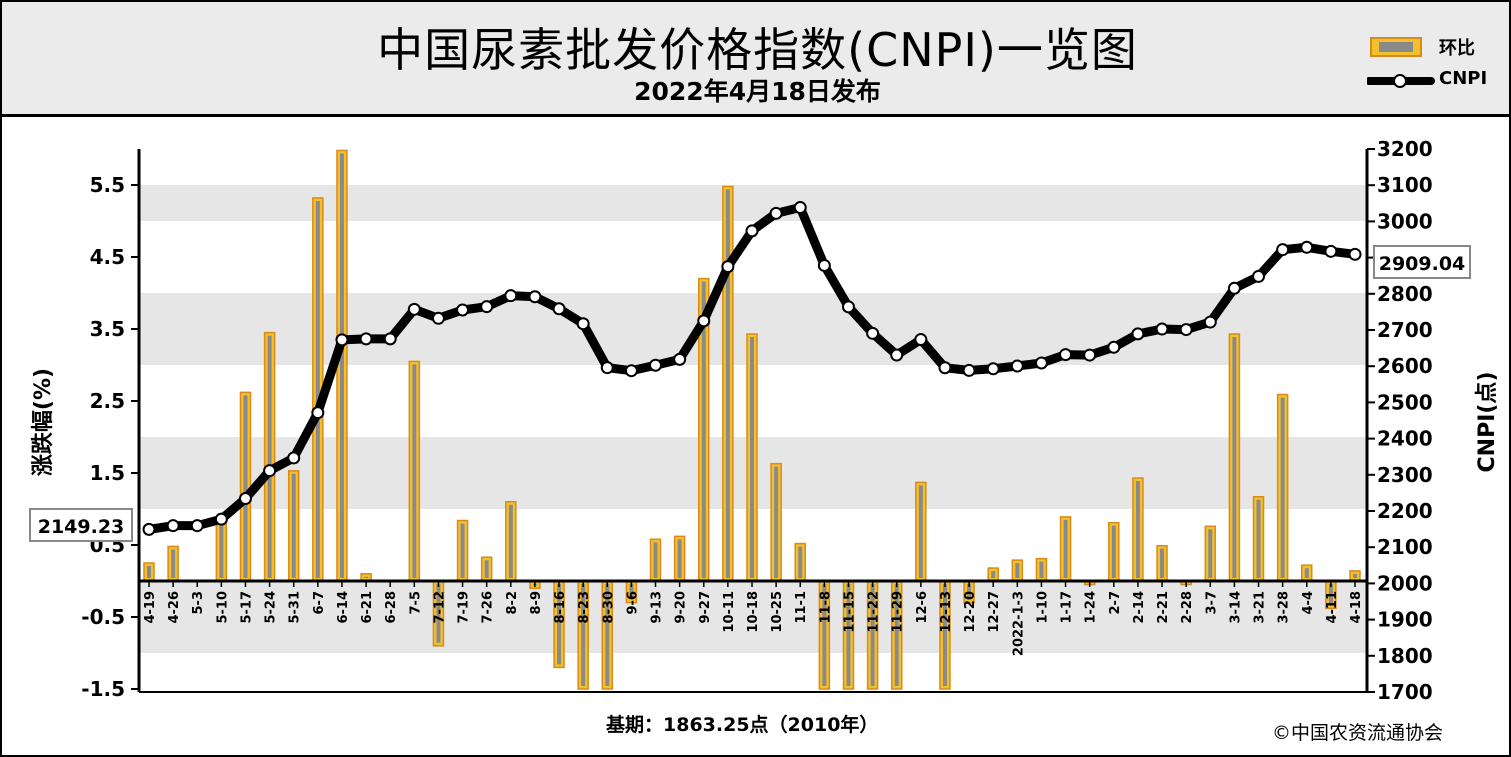 The width and height of the screenshot is (1511, 757). Describe the element at coordinates (367, 607) in the screenshot. I see `x-category-label: 6-21` at that location.